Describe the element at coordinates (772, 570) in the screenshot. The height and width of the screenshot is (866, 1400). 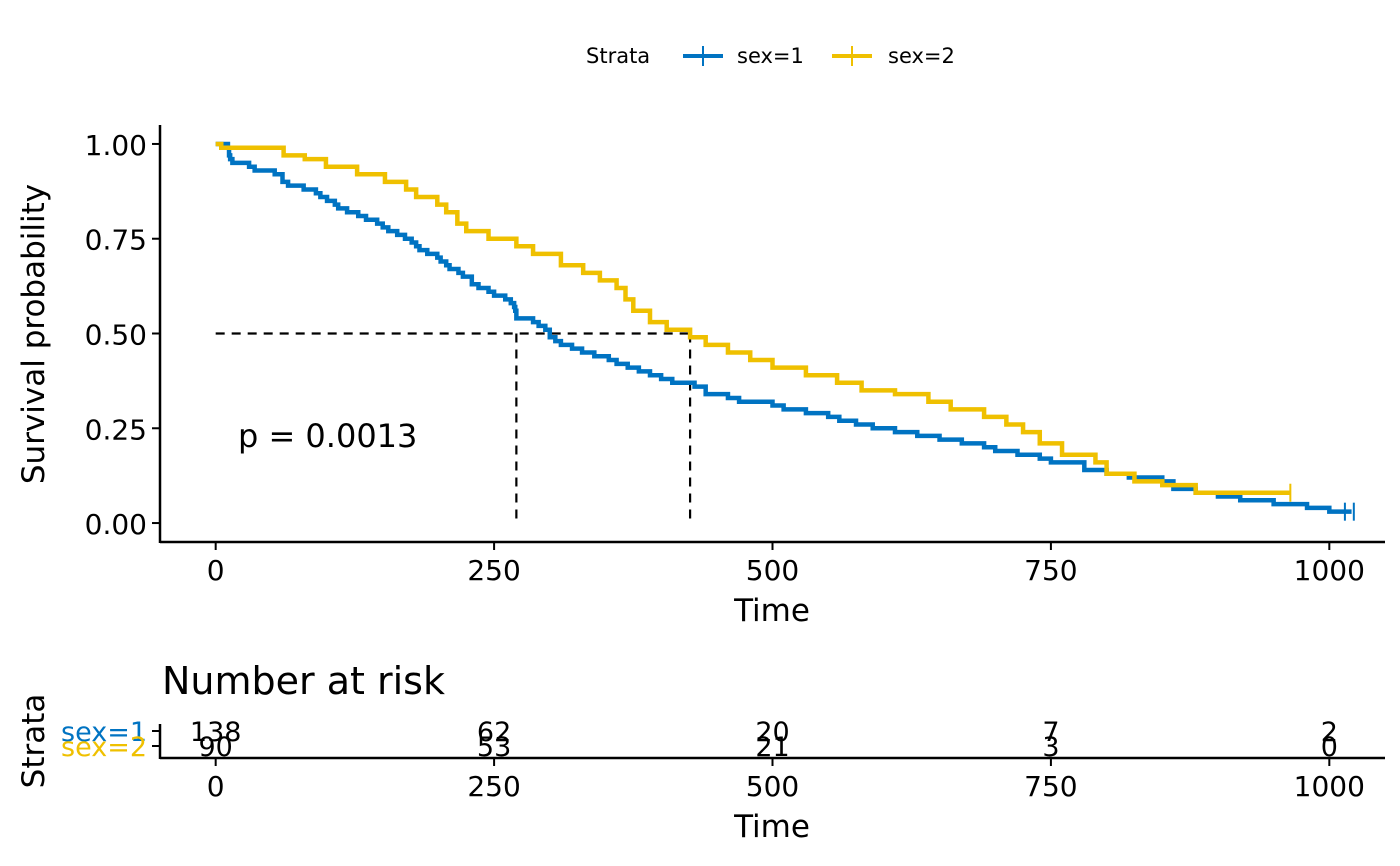
I see `x-tick-label: 500` at that location.